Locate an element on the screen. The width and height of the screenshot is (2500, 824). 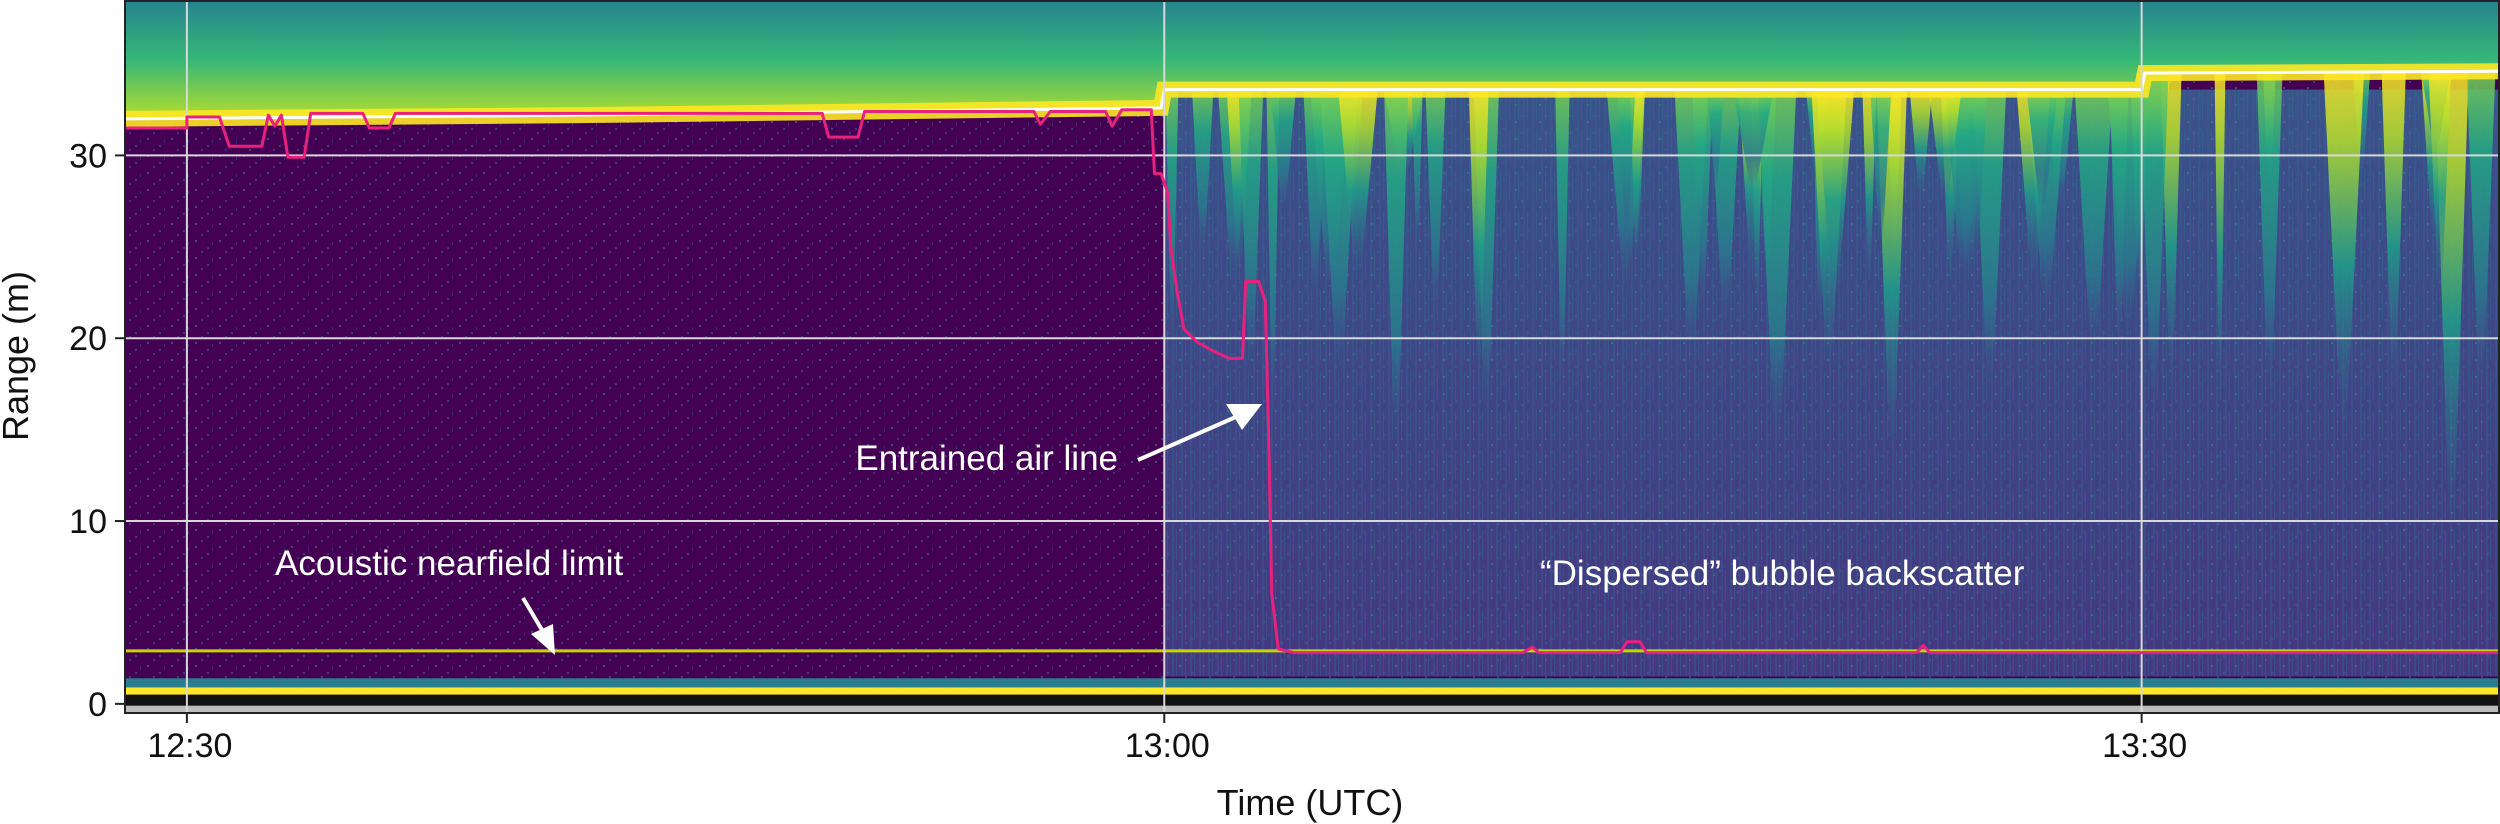
bottom-band-teal is located at coordinates (1312, 683).